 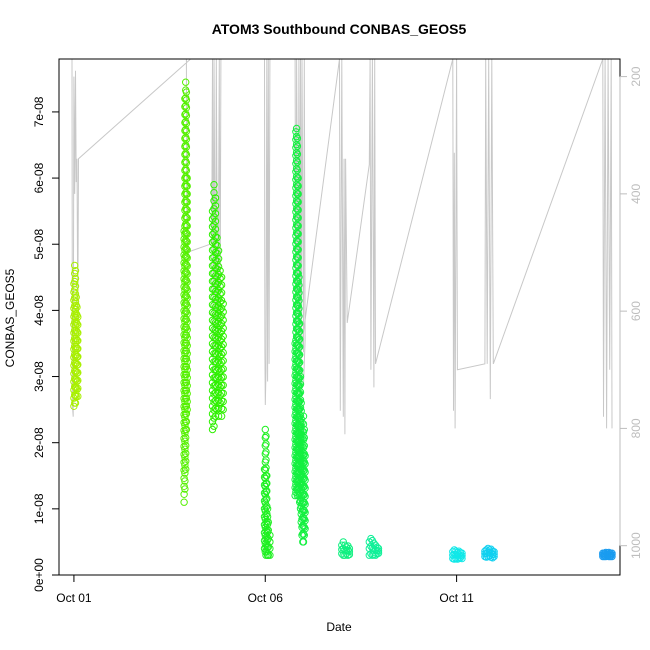 I want to click on x-axis: Oct 01 Oct 06 Oct 11, so click(x=265, y=589).